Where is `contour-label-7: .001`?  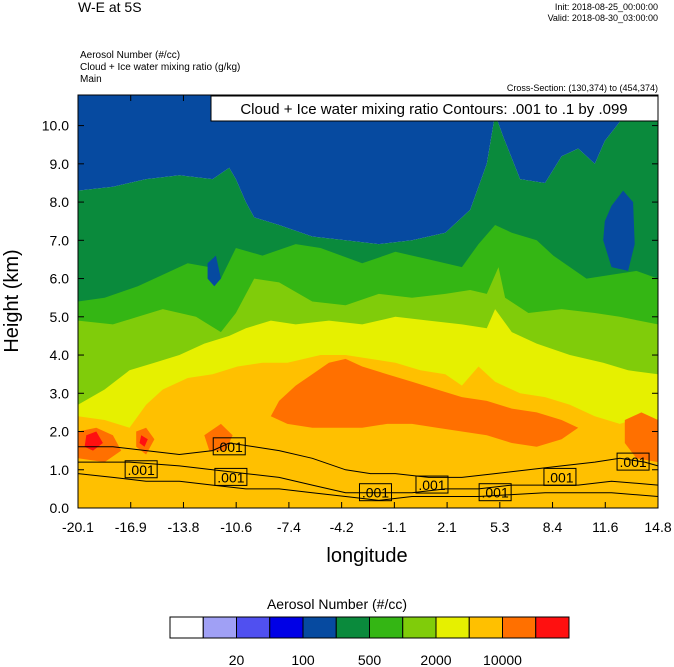
contour-label-7: .001 is located at coordinates (632, 462).